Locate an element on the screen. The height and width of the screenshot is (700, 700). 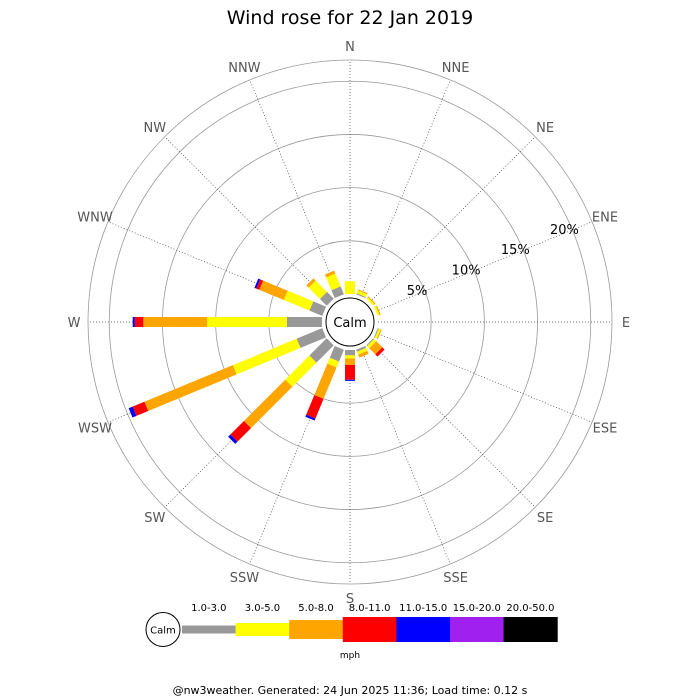
legend-calm-circle is located at coordinates (163, 629).